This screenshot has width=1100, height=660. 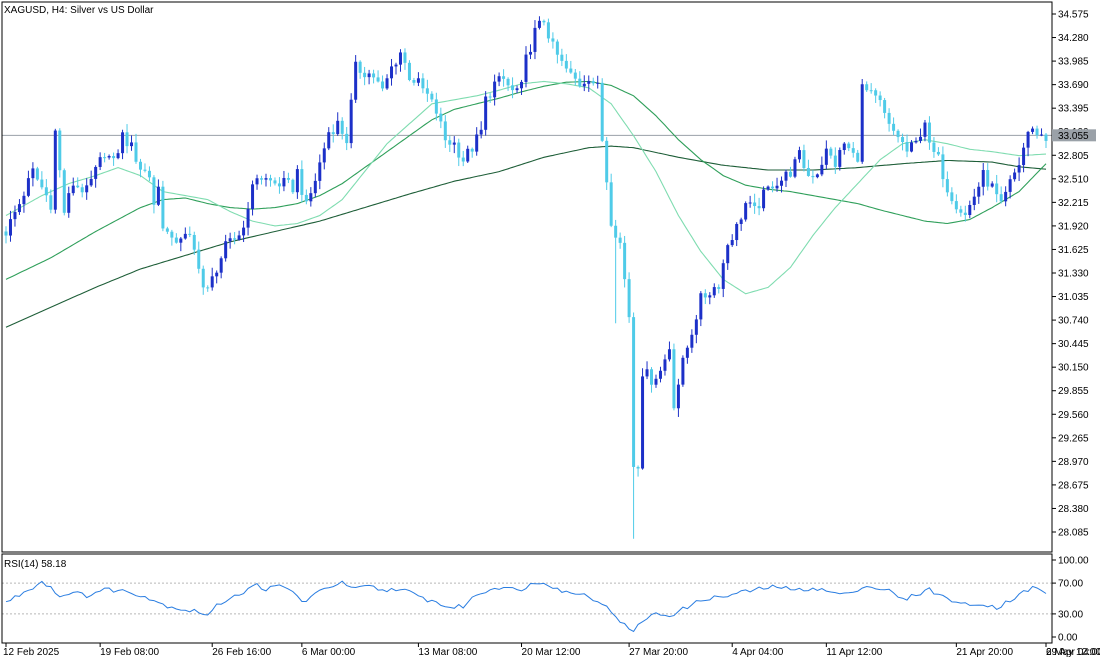 I want to click on x-tick-label: 6 May 12:00, so click(x=1073, y=652).